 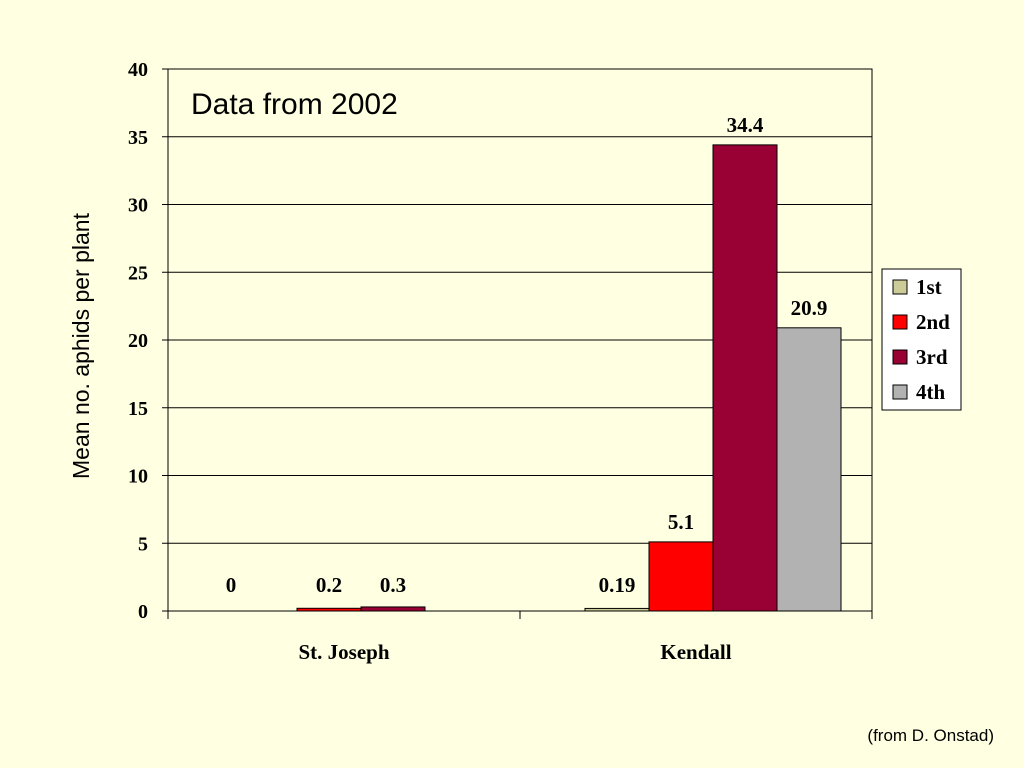 I want to click on y-tick-label: 15, so click(x=138, y=409).